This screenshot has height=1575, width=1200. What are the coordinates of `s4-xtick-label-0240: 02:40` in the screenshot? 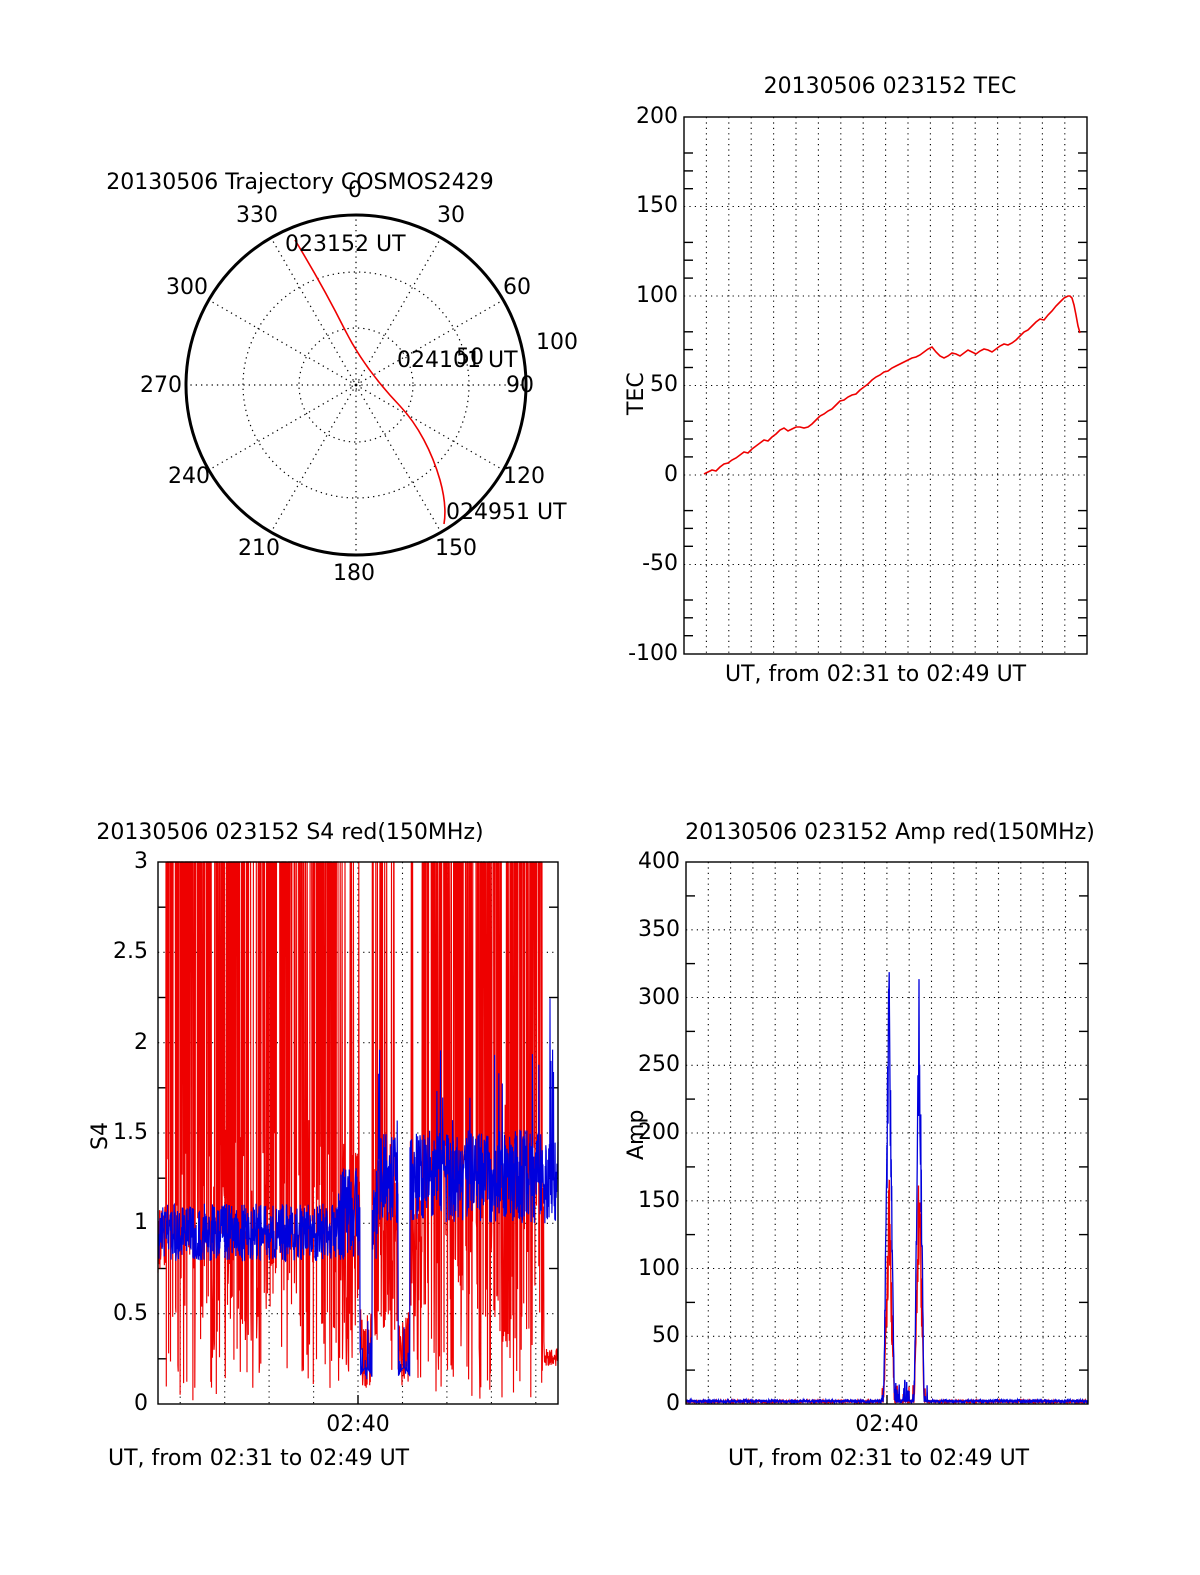 It's located at (358, 1424).